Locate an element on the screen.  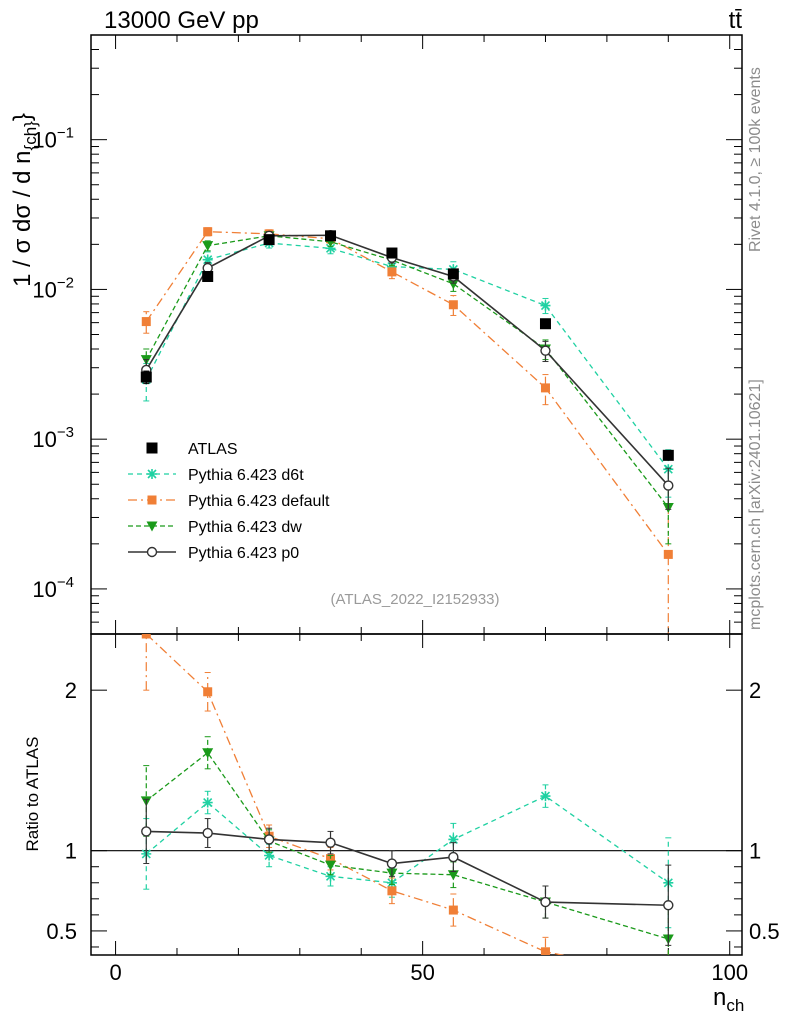
y-tick-label: 10⁻¹ is located at coordinates (53, 139).